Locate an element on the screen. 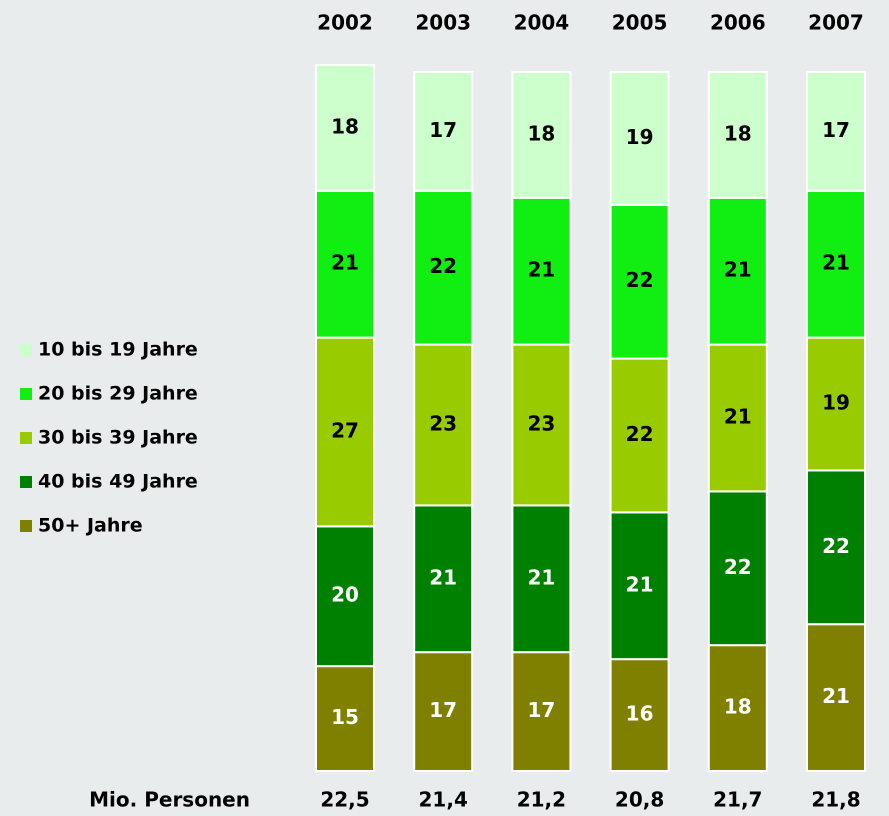  total-label: 20,8 is located at coordinates (639, 800).